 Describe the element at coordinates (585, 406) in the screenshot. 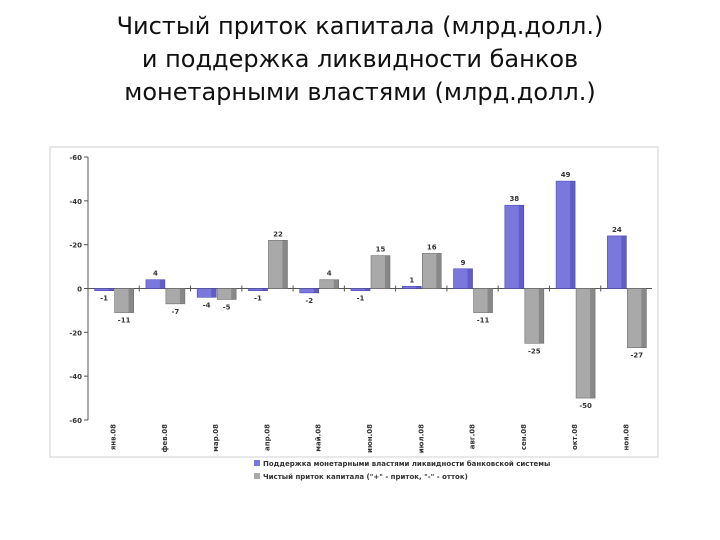

I see `inflow-data-label: -50` at that location.